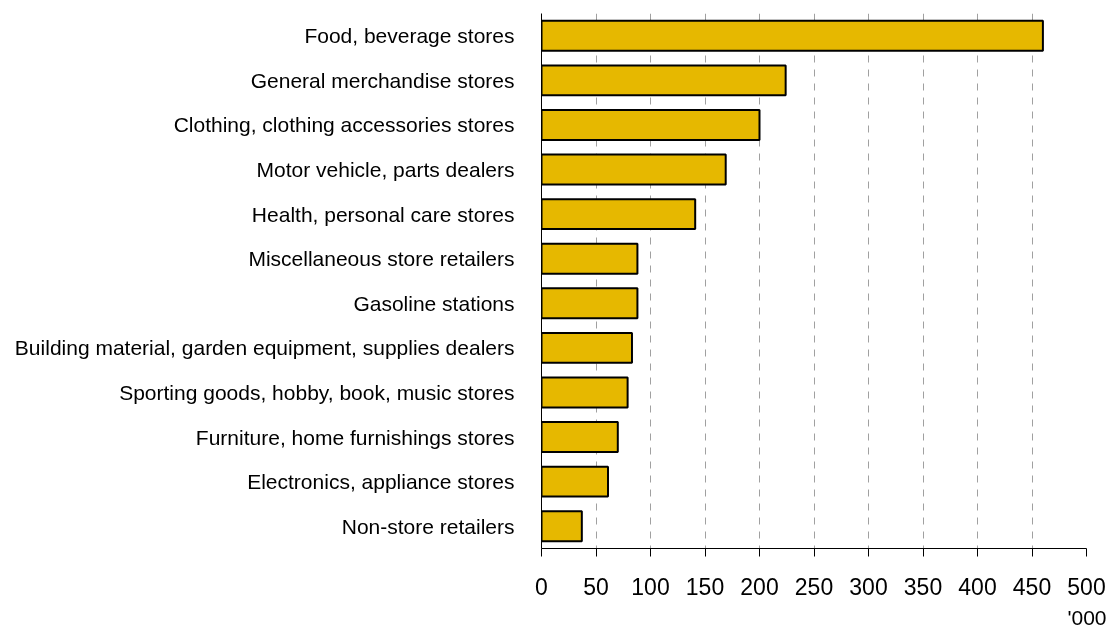 The image size is (1108, 639). What do you see at coordinates (650, 586) in the screenshot?
I see `x-tick-label: 100` at bounding box center [650, 586].